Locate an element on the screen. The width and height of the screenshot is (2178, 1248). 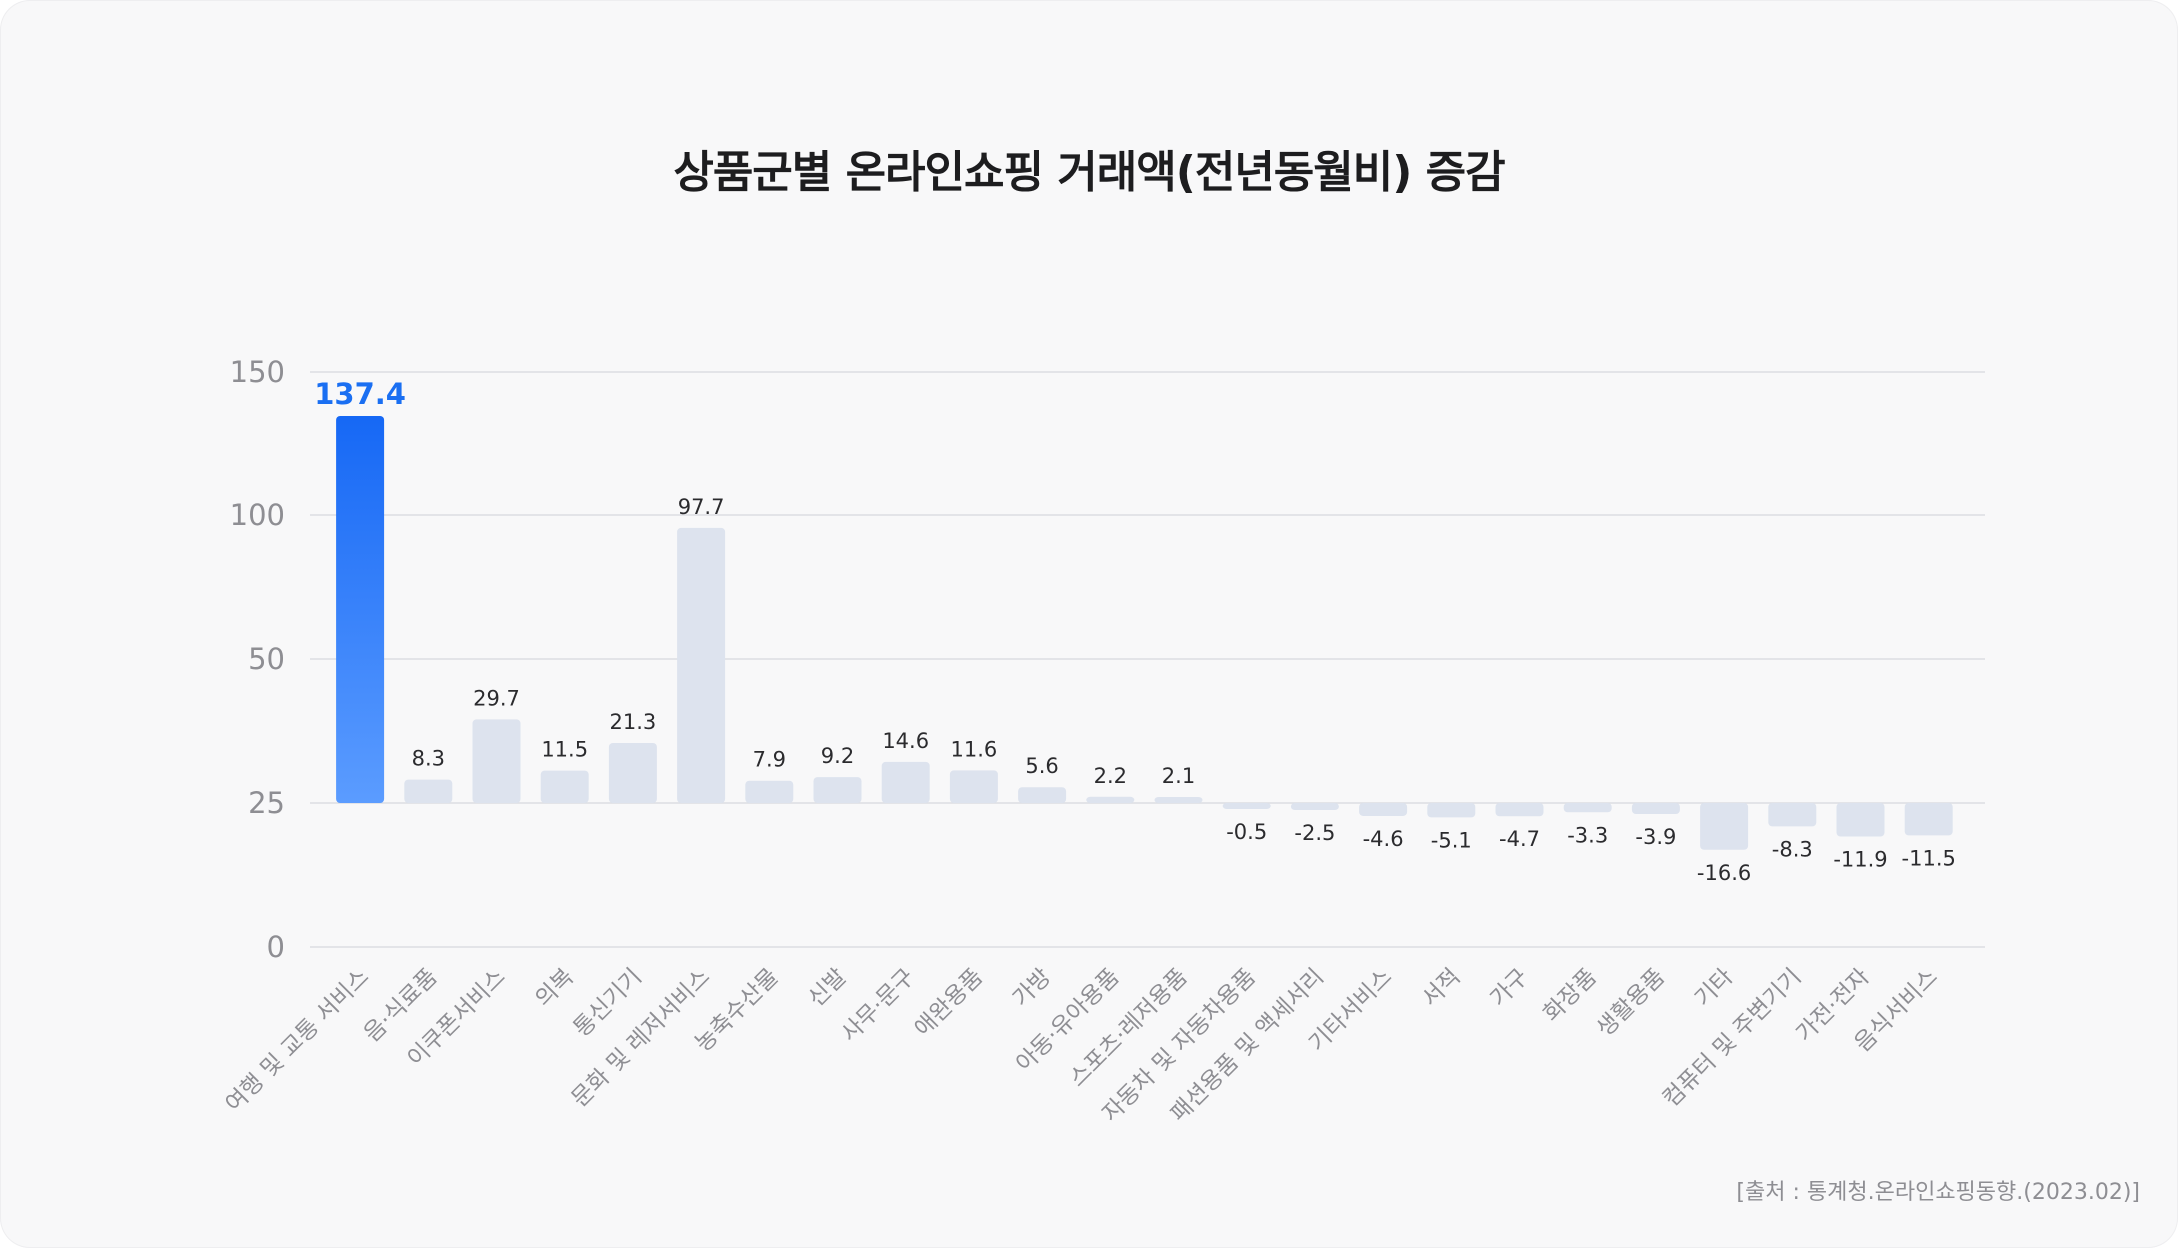
data-label: 7.9 is located at coordinates (769, 760).